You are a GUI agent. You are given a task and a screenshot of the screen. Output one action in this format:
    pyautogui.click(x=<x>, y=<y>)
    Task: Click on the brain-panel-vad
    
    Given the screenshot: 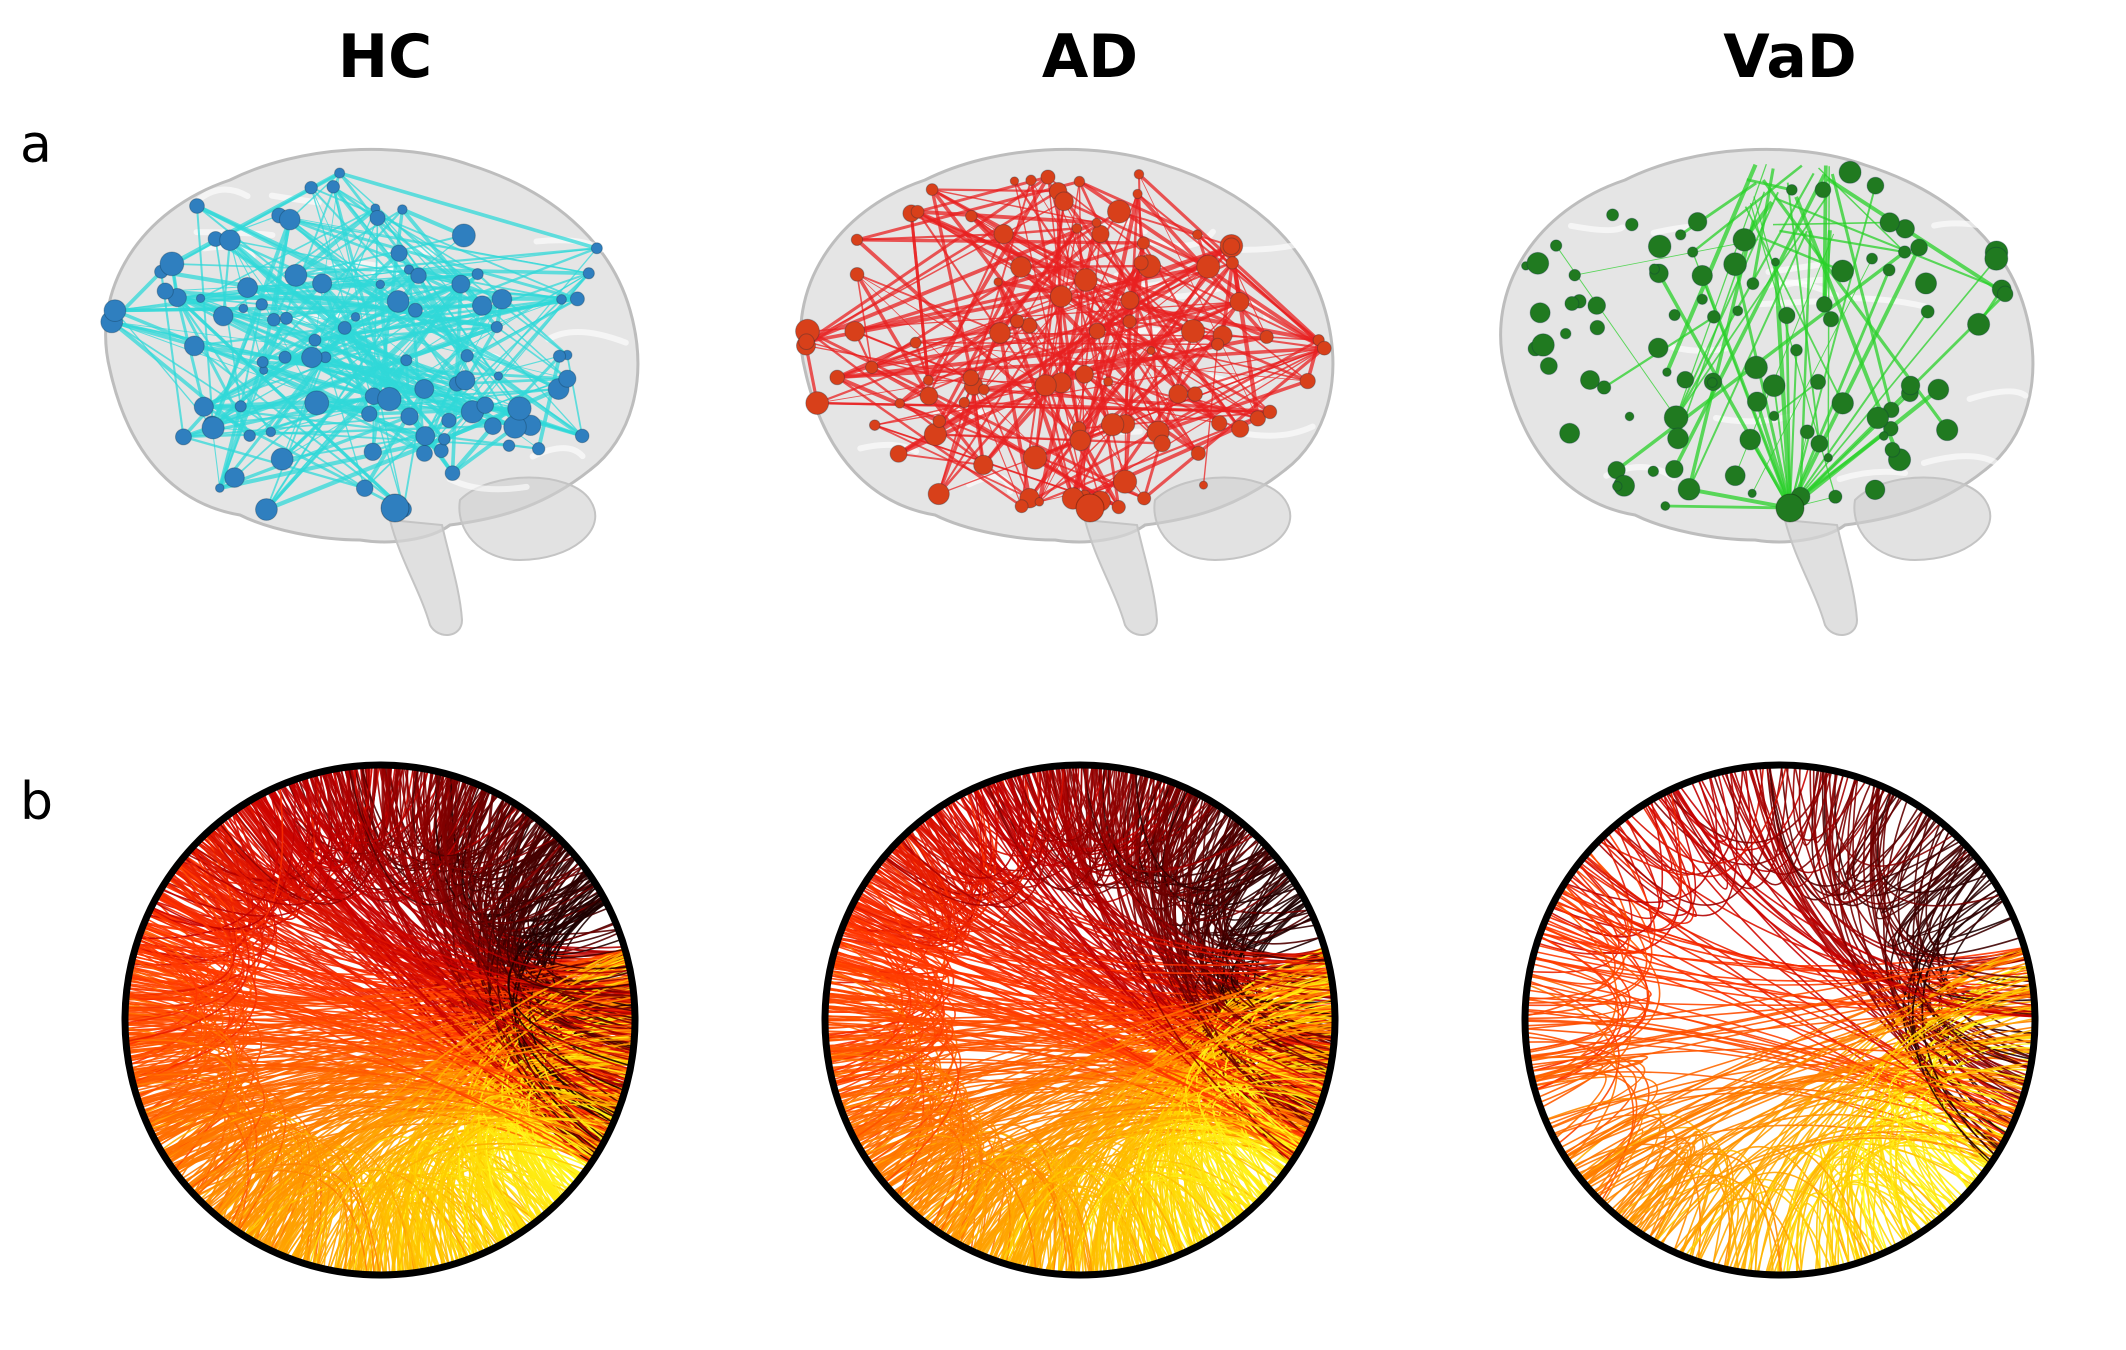 What is the action you would take?
    pyautogui.click(x=1765, y=380)
    